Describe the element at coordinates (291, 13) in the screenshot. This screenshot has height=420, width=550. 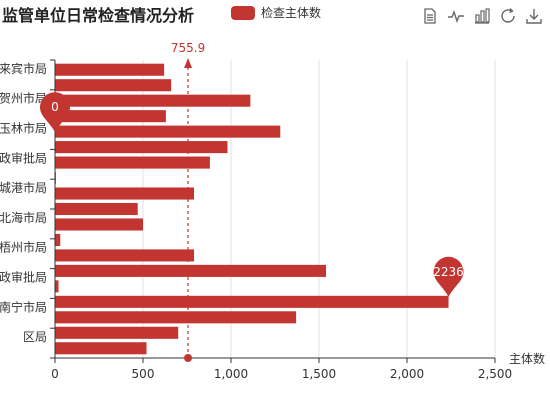
I see `legend-label: 检查主体数` at that location.